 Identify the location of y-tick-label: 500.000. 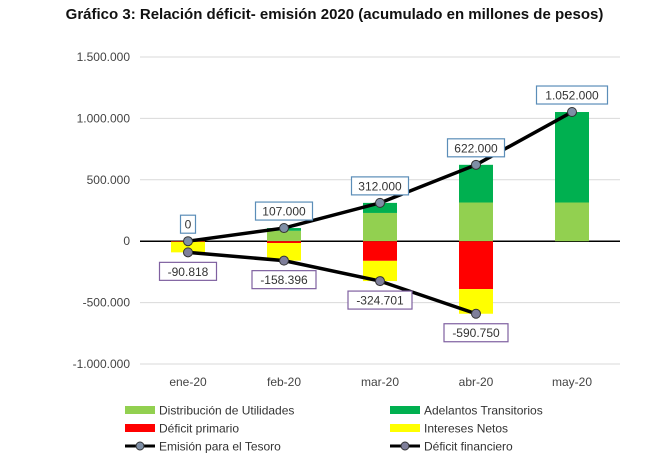
(109, 180).